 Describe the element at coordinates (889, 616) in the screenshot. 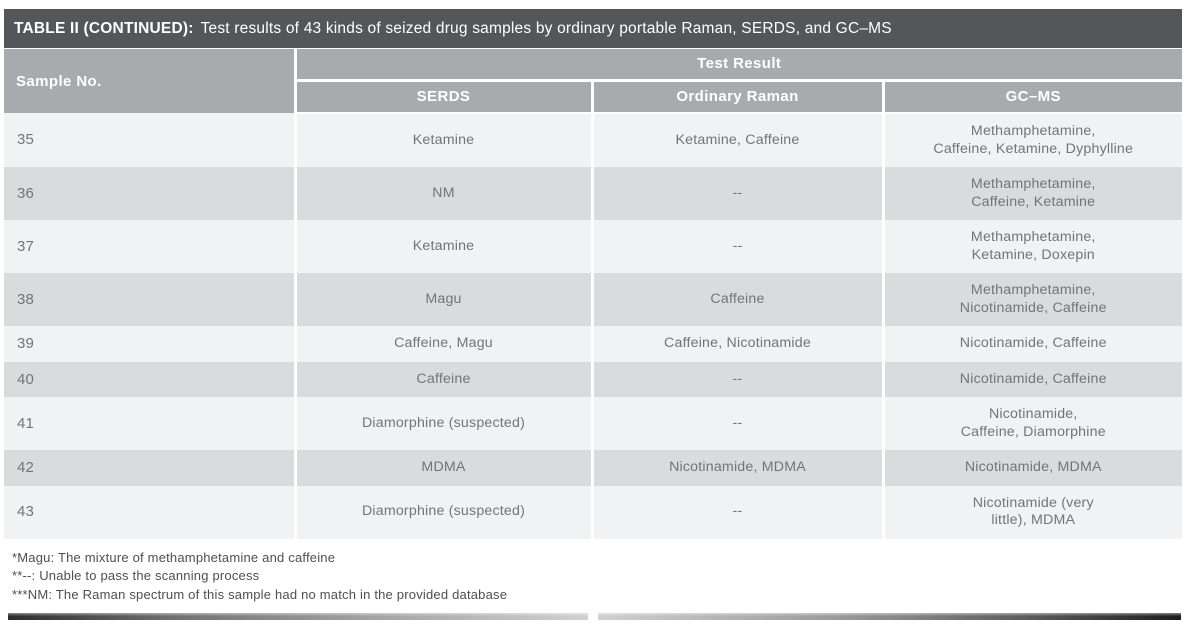

I see `page-shadow-right` at that location.